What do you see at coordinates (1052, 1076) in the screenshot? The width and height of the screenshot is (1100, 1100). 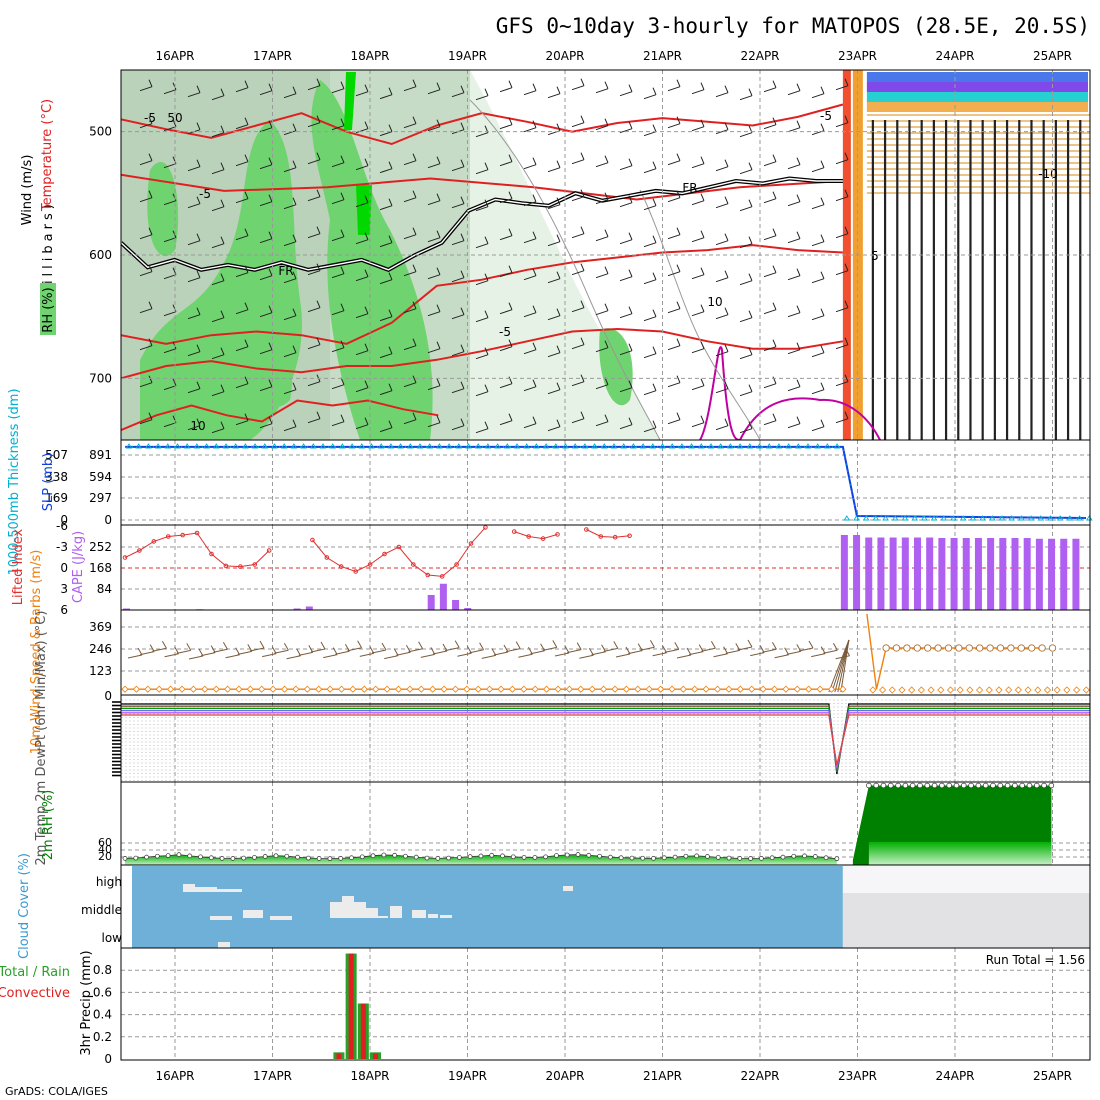 I see `bottom-date-label: 25APR` at bounding box center [1052, 1076].